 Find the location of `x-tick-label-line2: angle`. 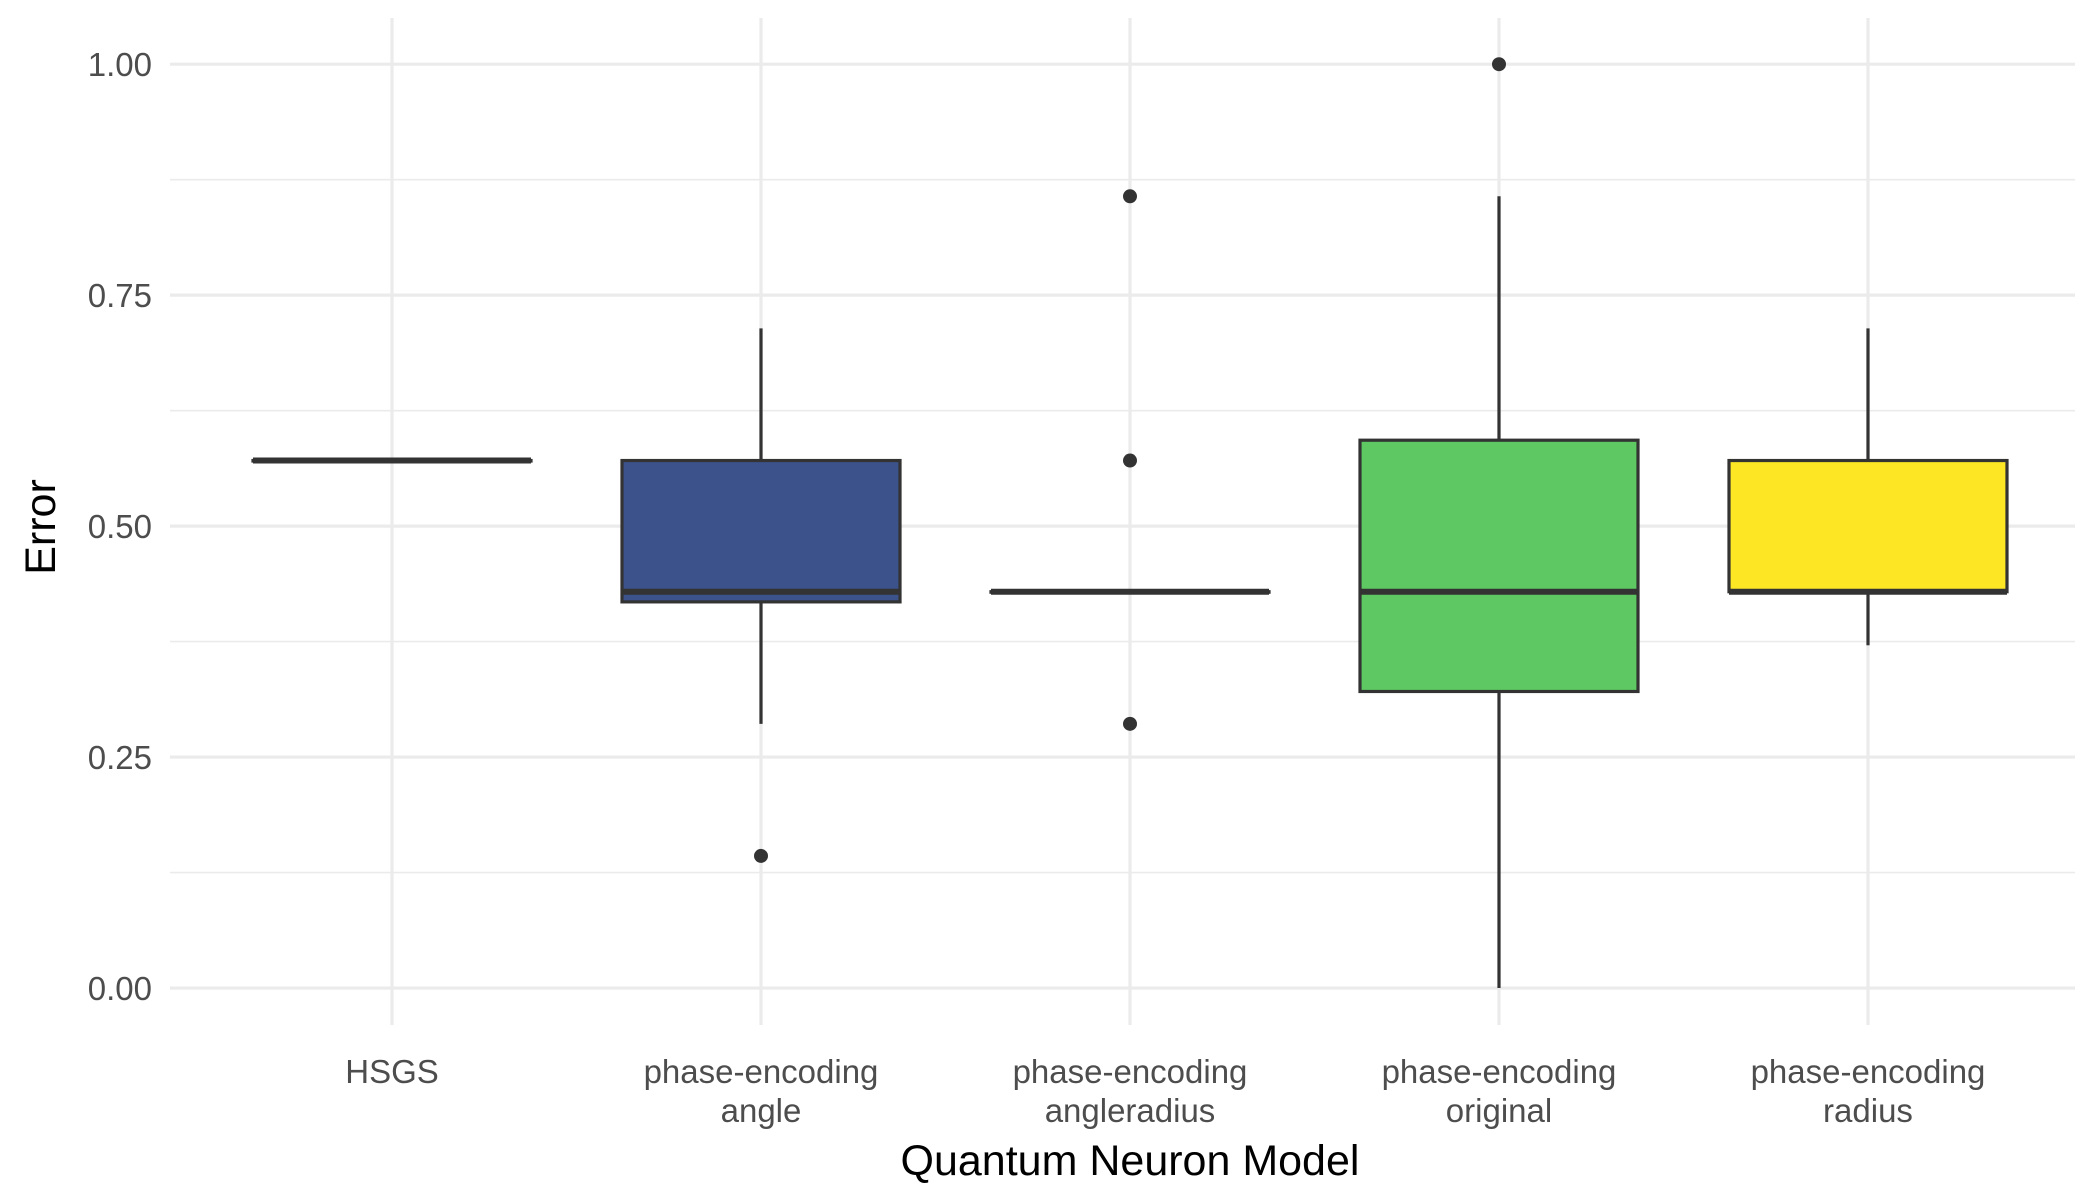

x-tick-label-line2: angle is located at coordinates (761, 1110).